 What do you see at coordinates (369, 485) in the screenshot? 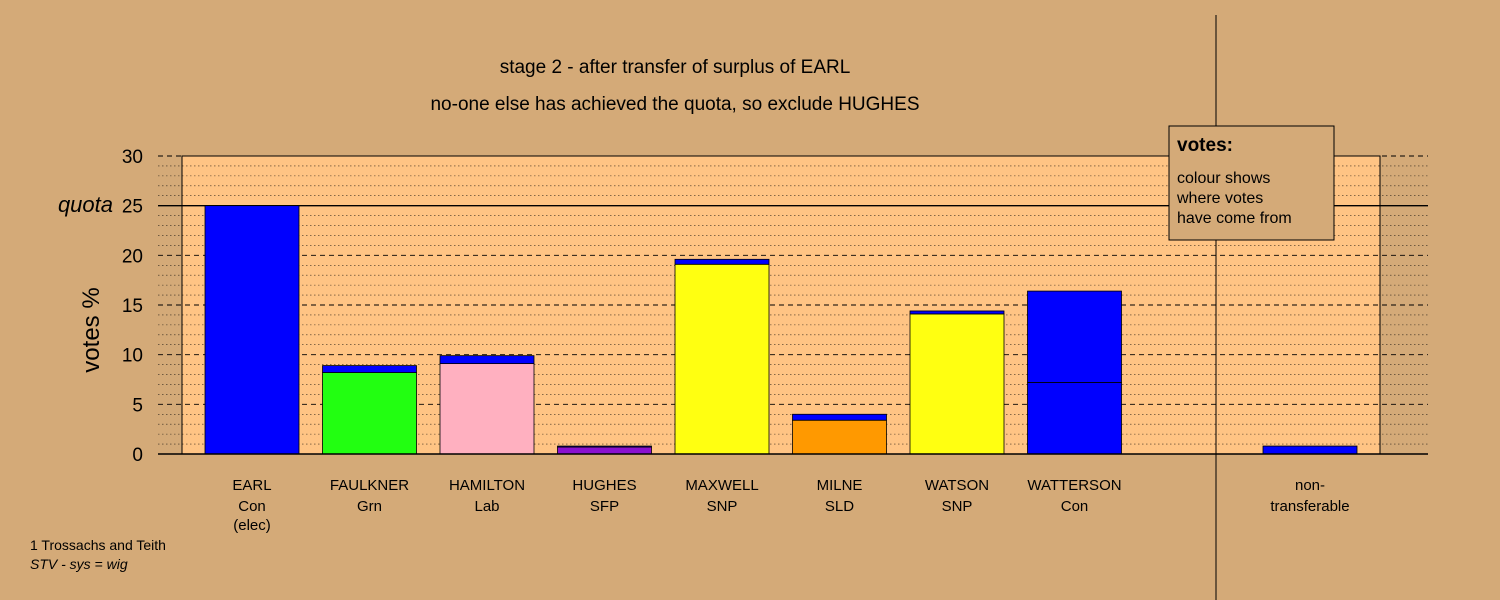
I see `category-label: FAULKNER` at bounding box center [369, 485].